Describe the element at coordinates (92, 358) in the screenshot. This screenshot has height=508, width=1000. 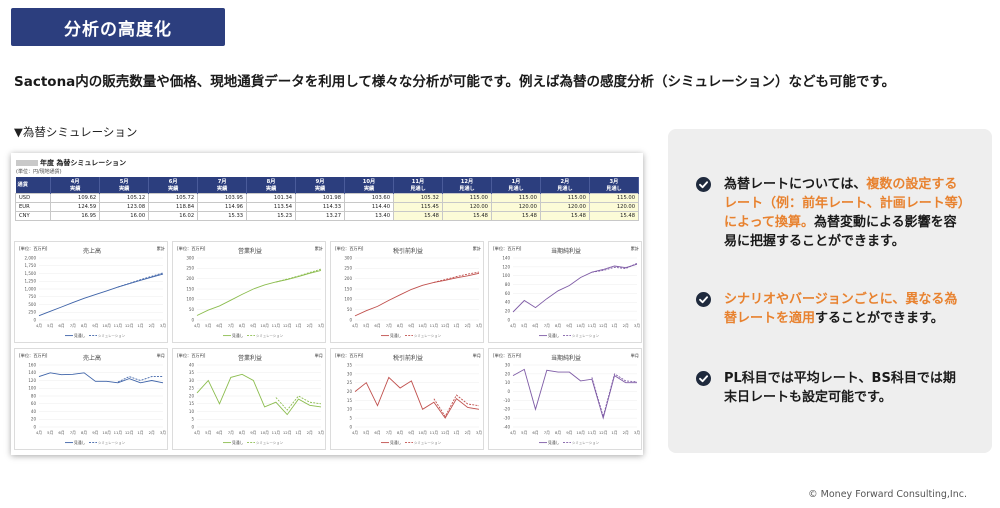
I see `chart-title: 売上高` at that location.